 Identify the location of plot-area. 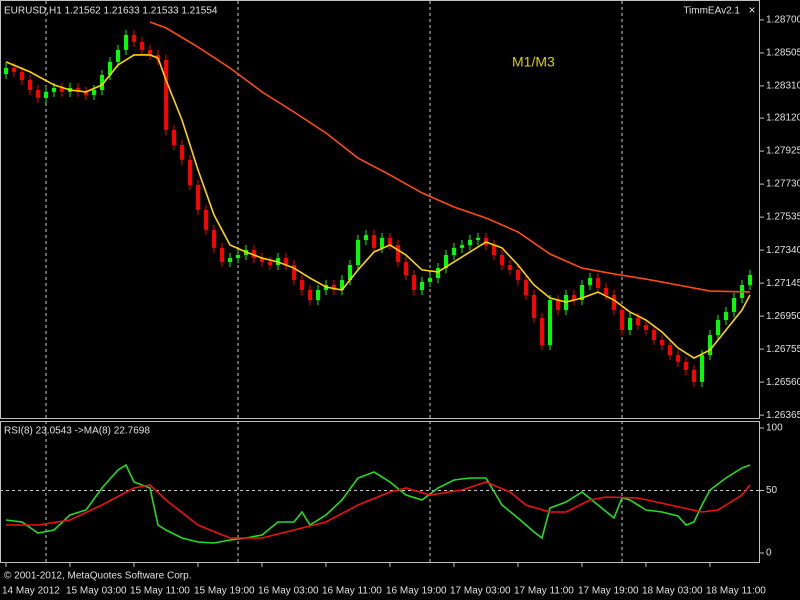
(380, 503).